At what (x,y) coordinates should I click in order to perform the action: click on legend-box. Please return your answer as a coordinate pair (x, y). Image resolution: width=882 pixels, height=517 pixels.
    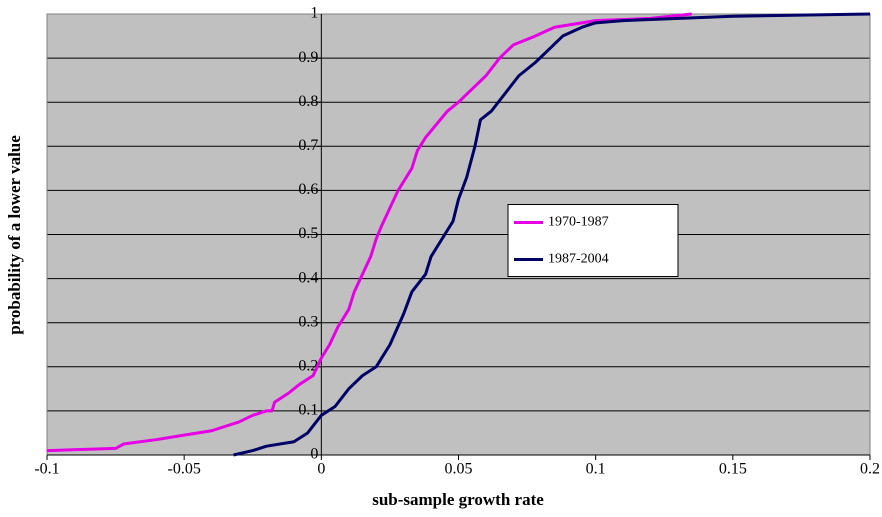
    Looking at the image, I should click on (593, 240).